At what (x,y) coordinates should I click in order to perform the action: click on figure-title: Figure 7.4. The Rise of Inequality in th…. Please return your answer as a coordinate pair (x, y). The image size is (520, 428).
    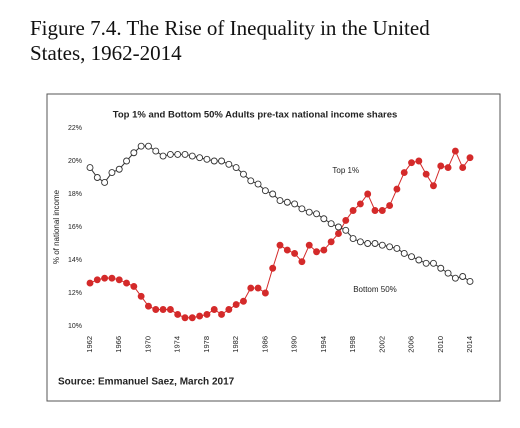
    Looking at the image, I should click on (230, 40).